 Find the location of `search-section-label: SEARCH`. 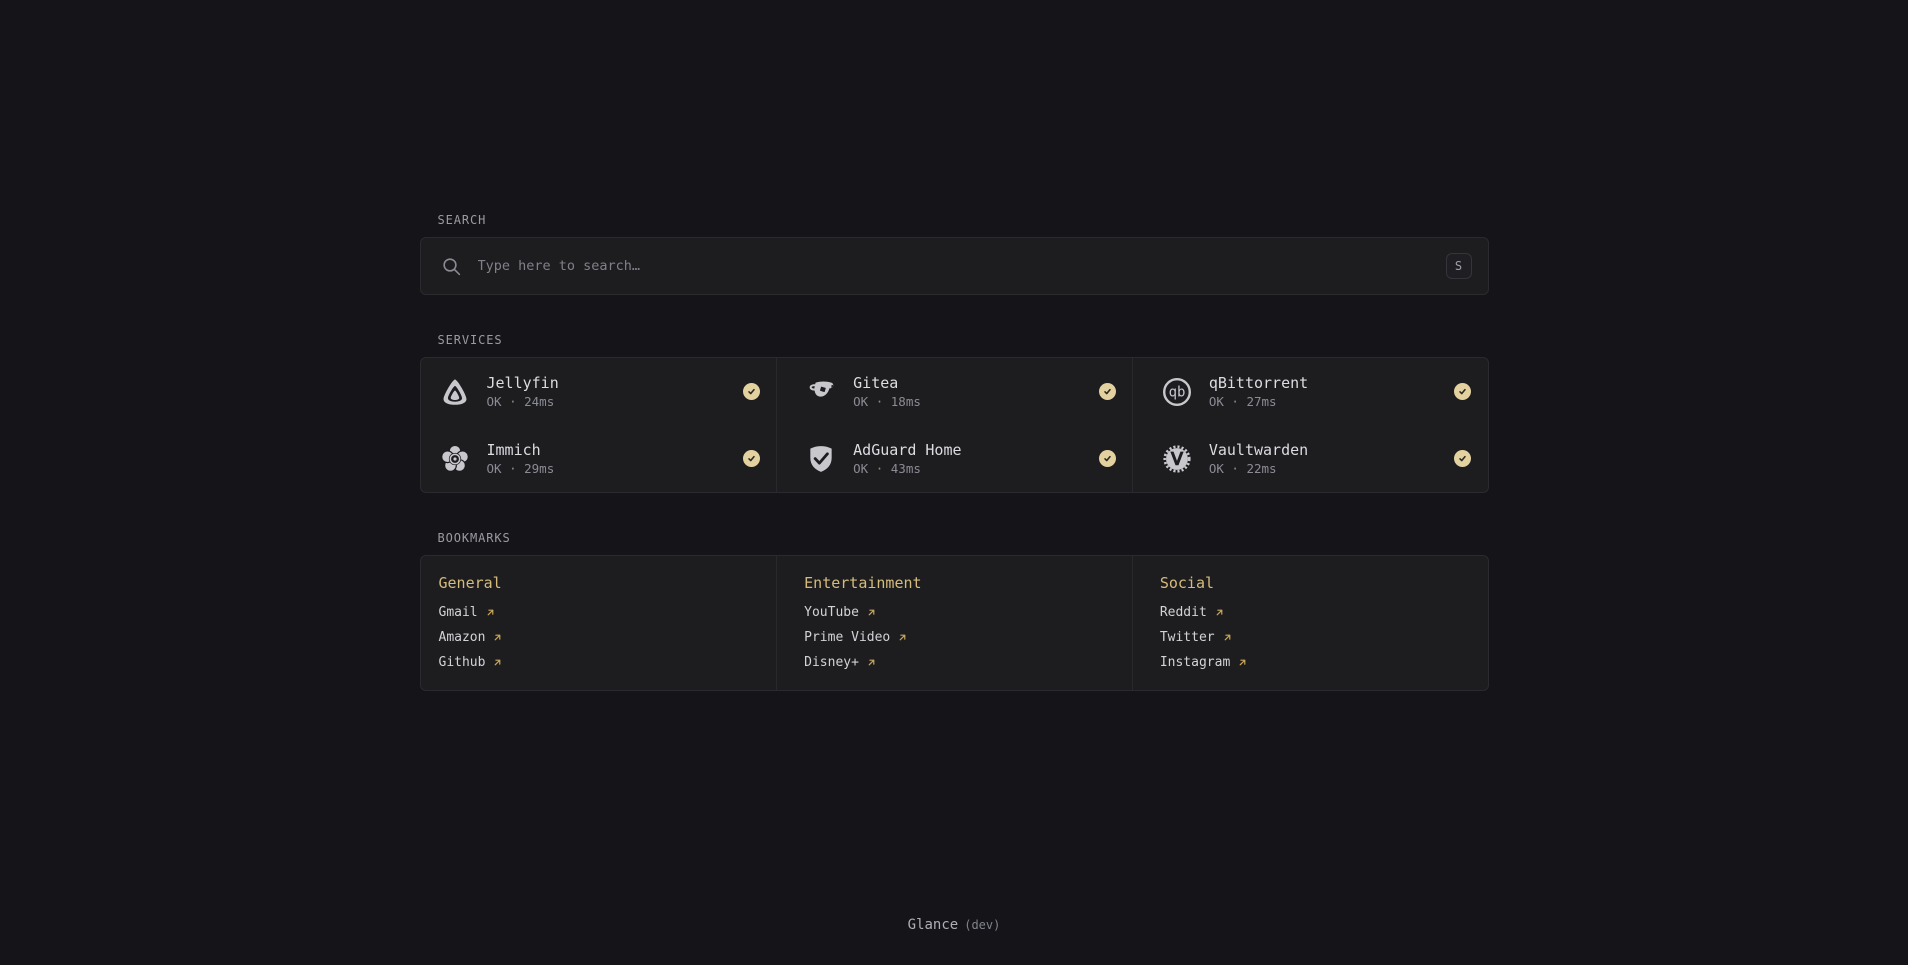

search-section-label: SEARCH is located at coordinates (462, 220).